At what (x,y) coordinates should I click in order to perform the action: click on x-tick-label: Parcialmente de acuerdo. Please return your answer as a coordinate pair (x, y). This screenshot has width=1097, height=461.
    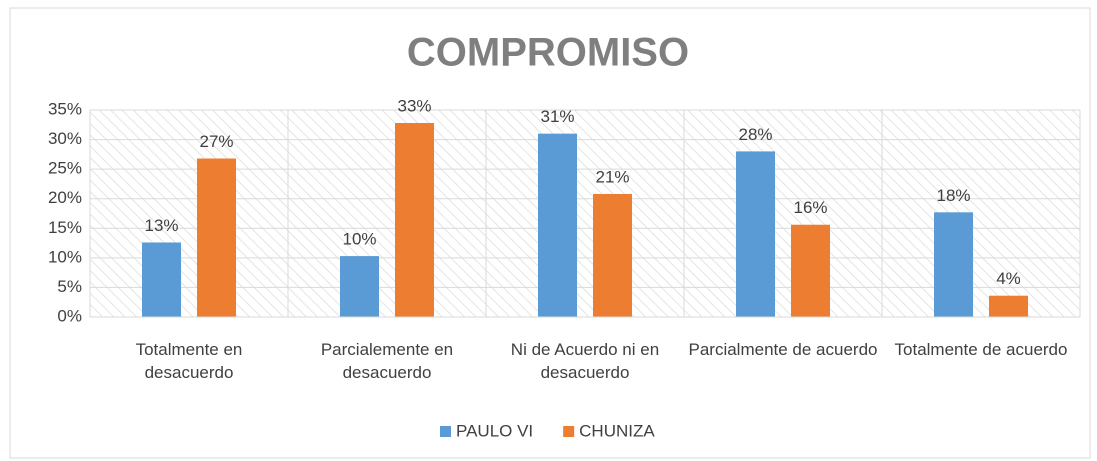
    Looking at the image, I should click on (783, 349).